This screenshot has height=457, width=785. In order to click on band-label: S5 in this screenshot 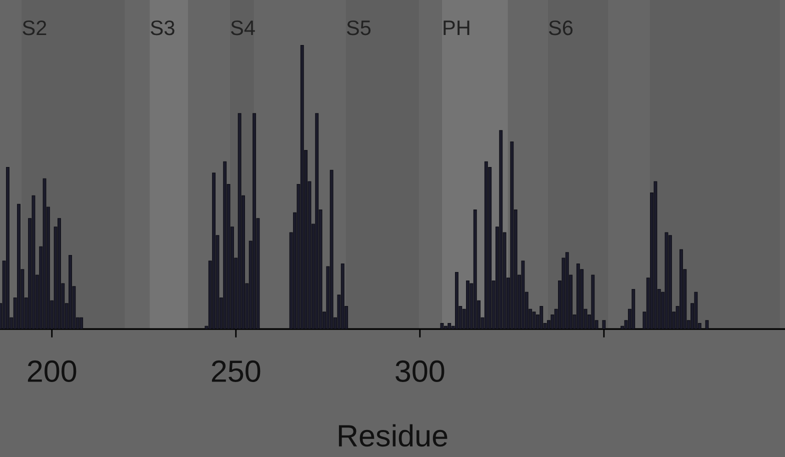, I will do `click(358, 28)`.